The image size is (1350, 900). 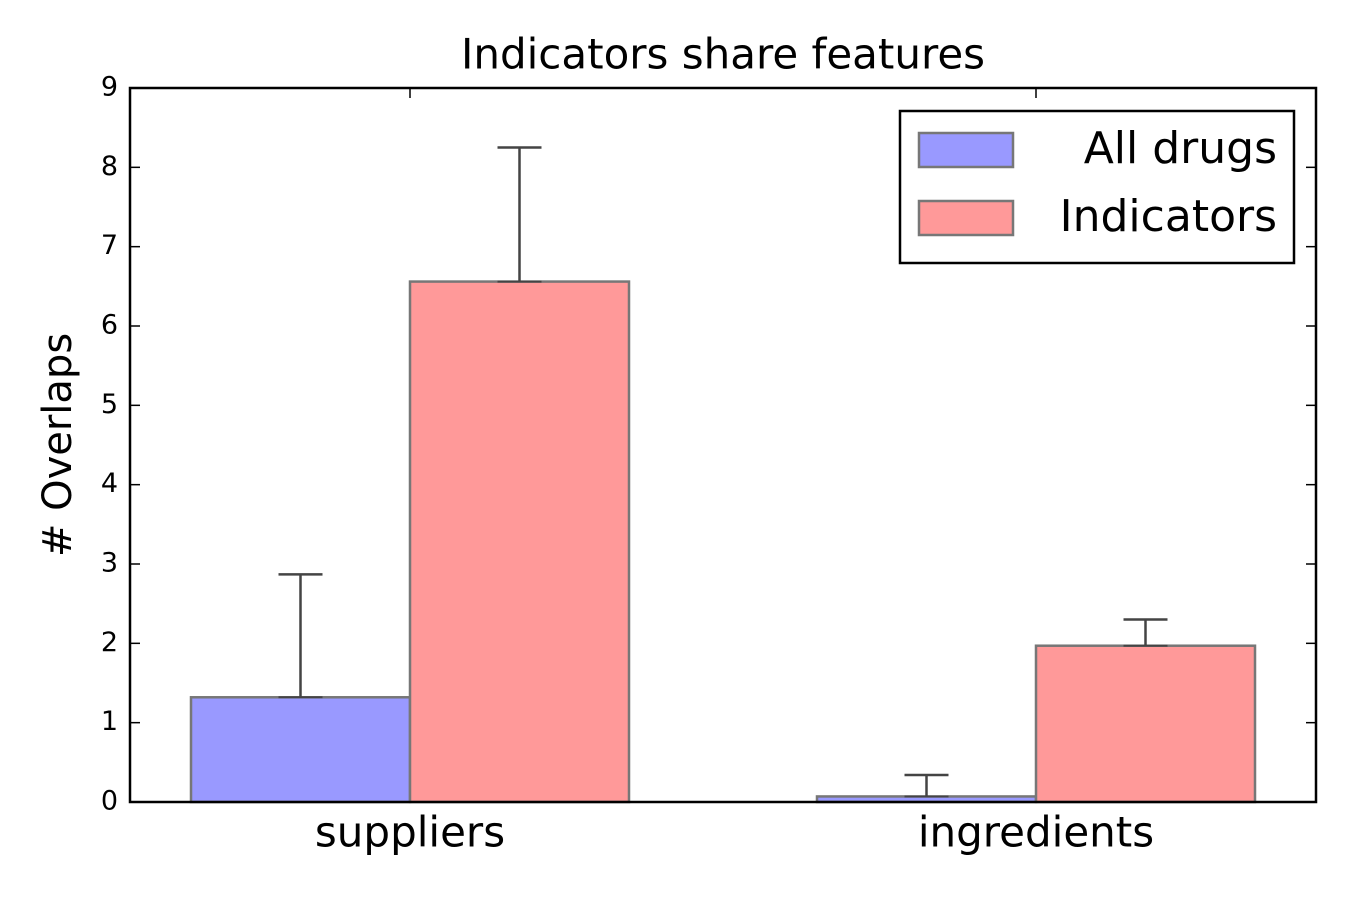 I want to click on y-tick-label: 9, so click(x=109, y=87).